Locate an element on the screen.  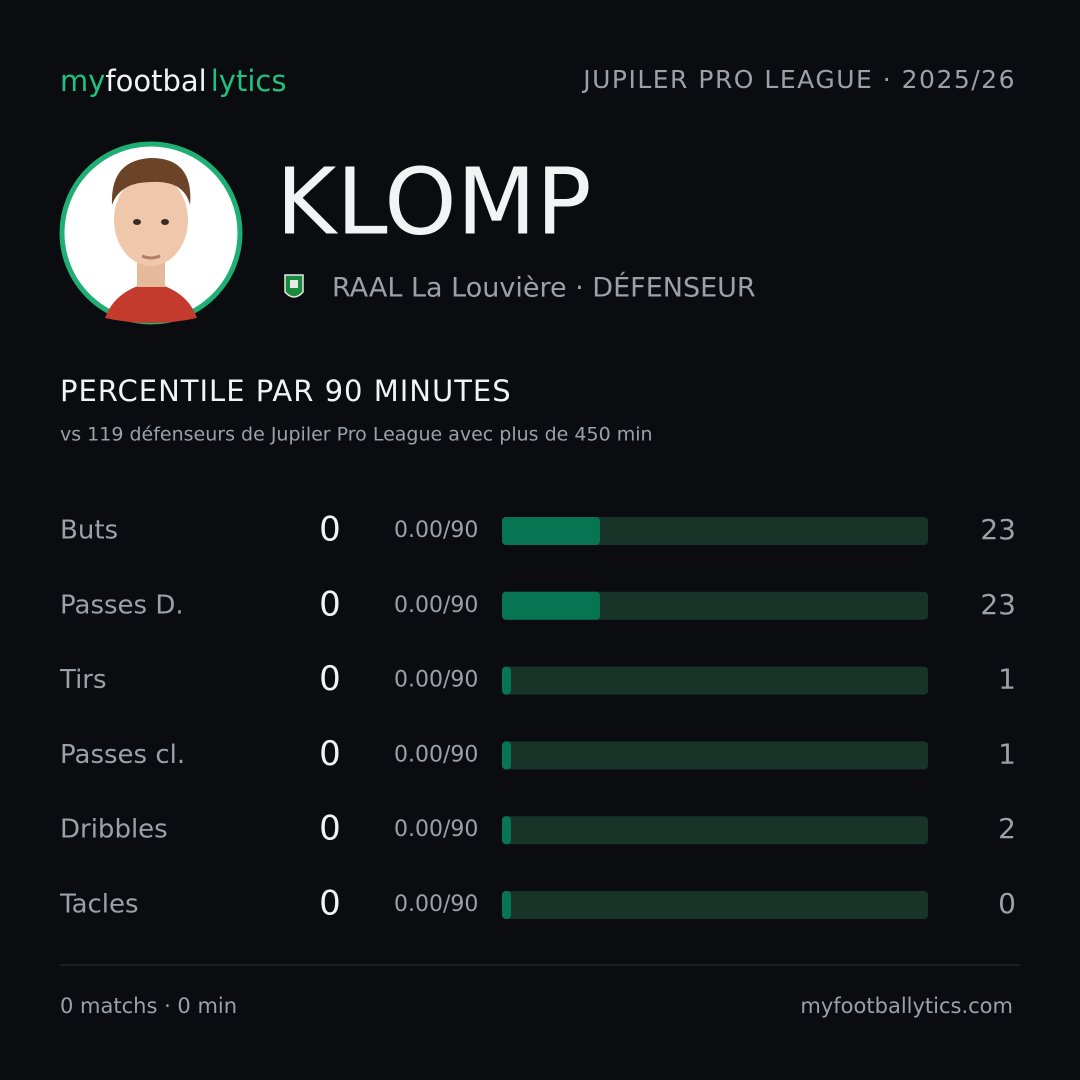
league: JUPILER PRO LEAGUE · 2025/26 is located at coordinates (798, 79).